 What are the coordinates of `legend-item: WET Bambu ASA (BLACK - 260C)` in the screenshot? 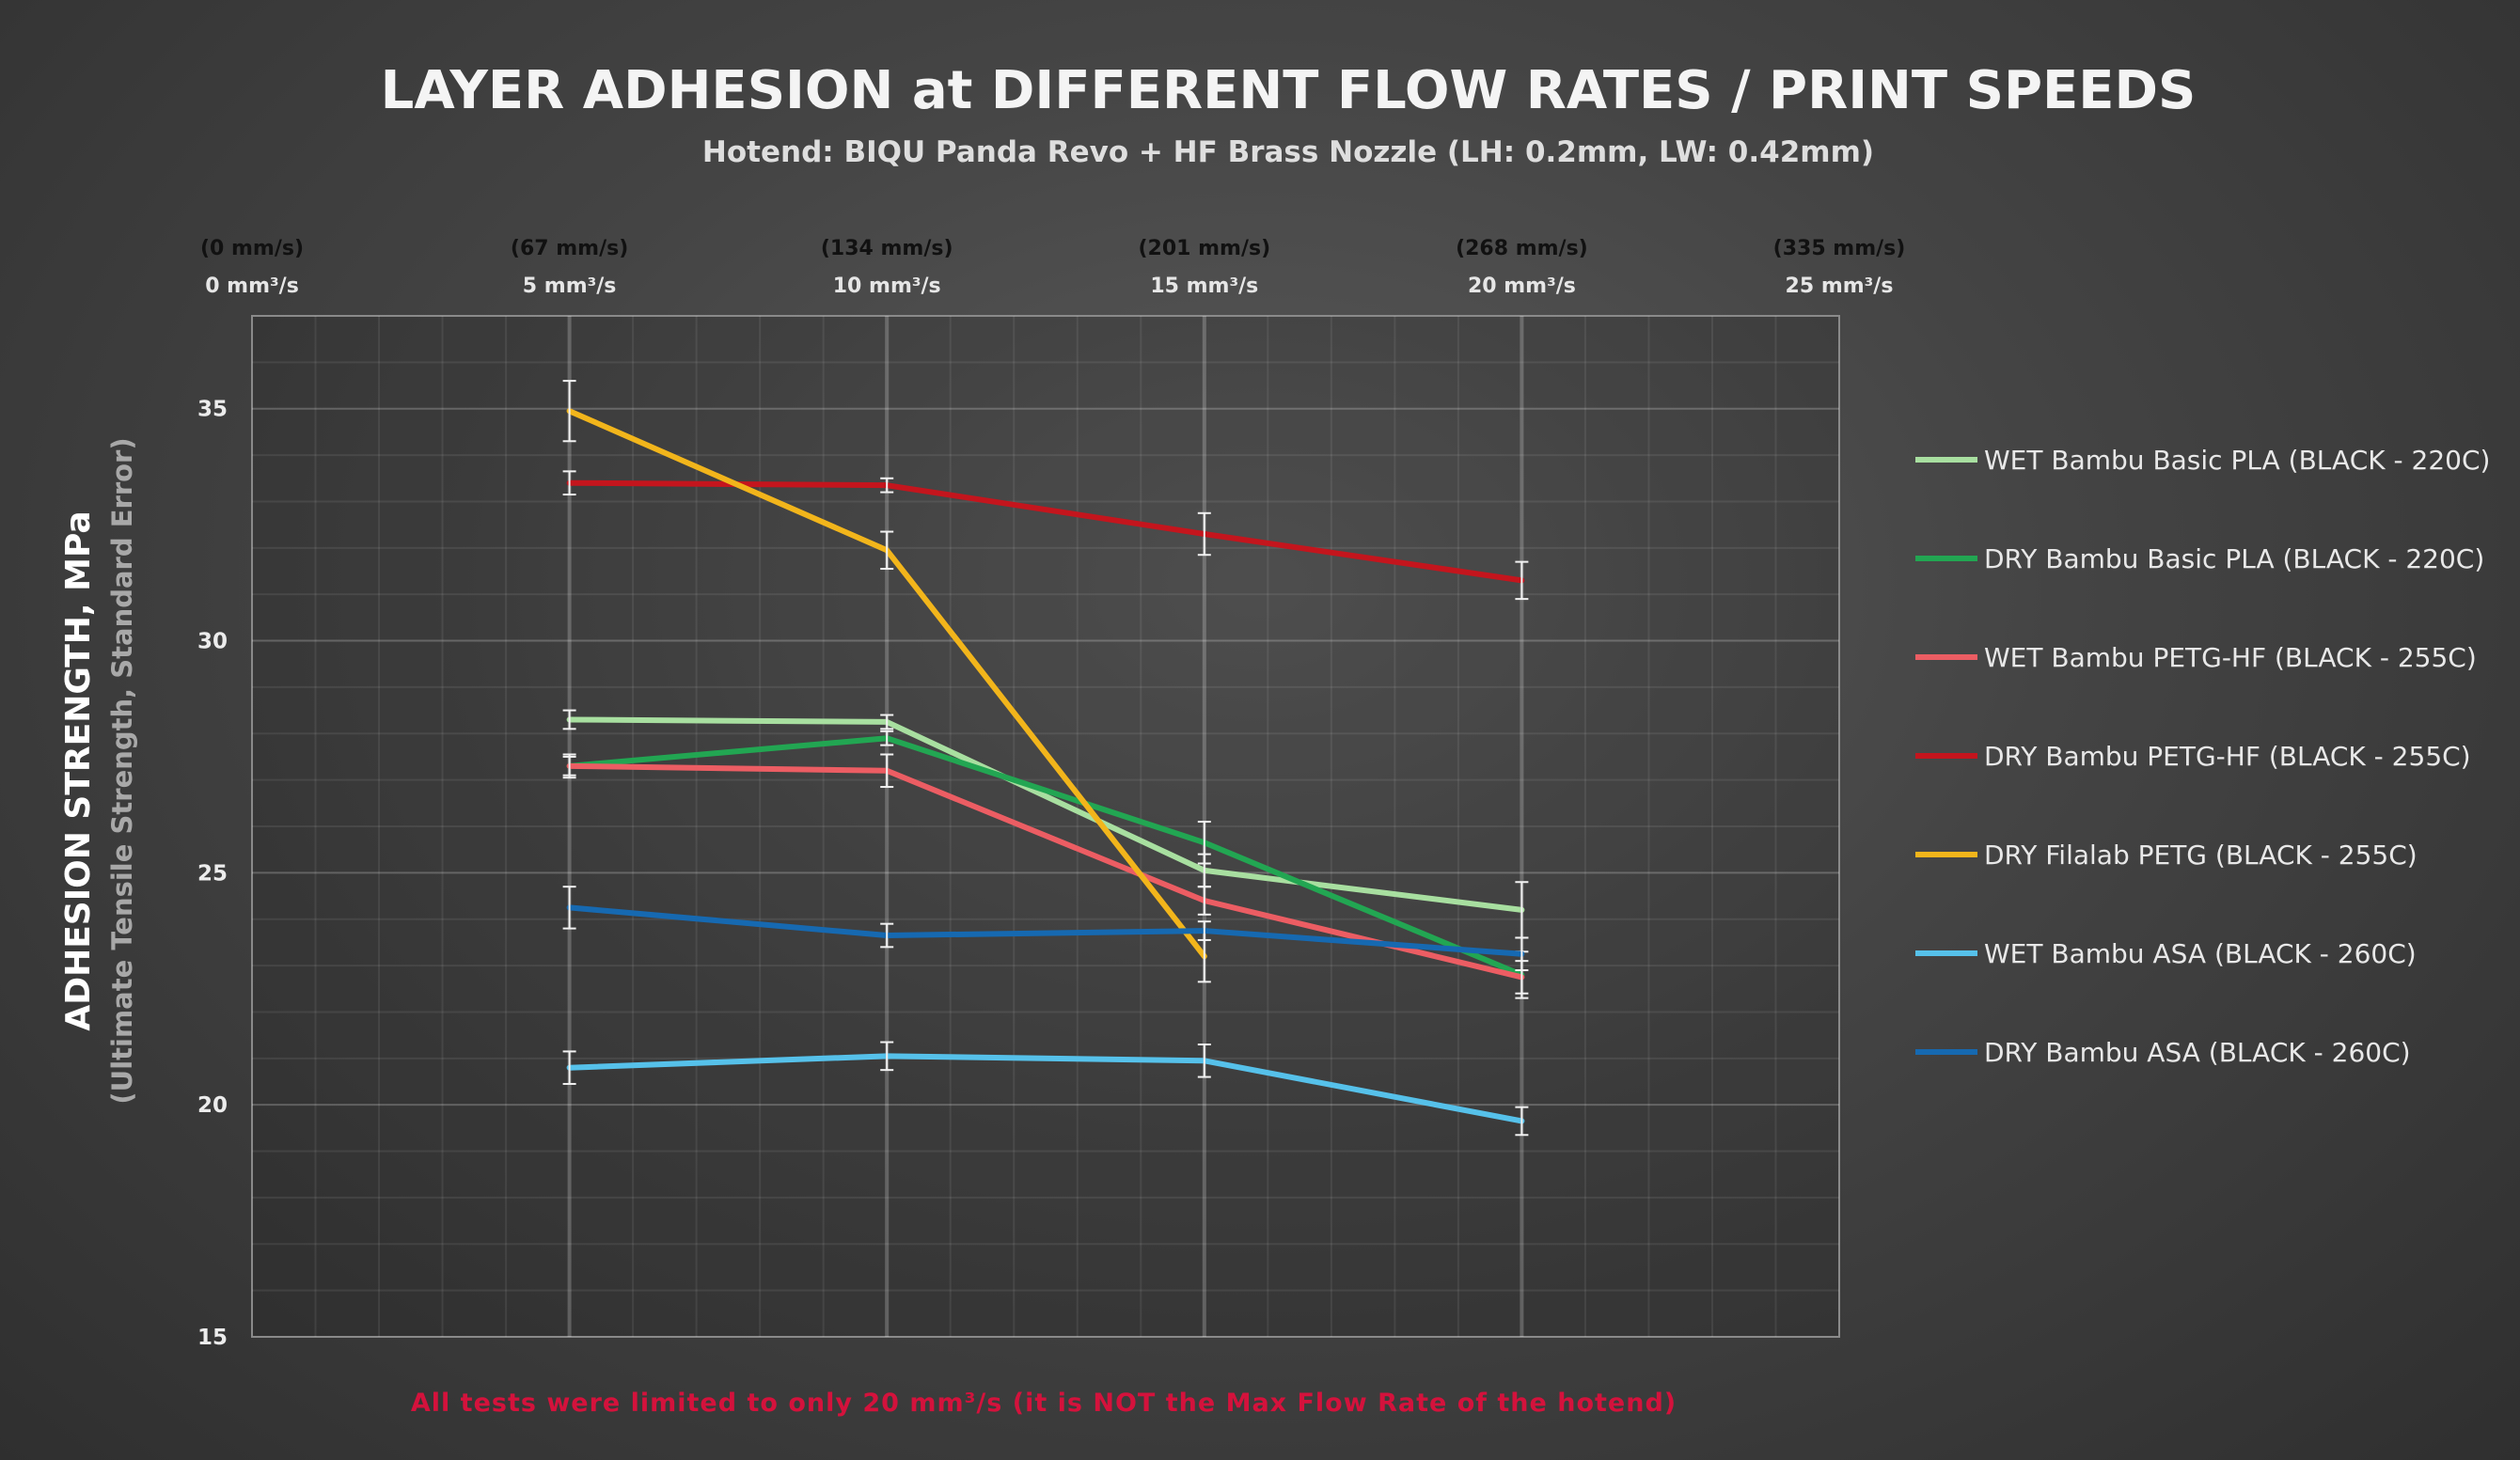 It's located at (2166, 953).